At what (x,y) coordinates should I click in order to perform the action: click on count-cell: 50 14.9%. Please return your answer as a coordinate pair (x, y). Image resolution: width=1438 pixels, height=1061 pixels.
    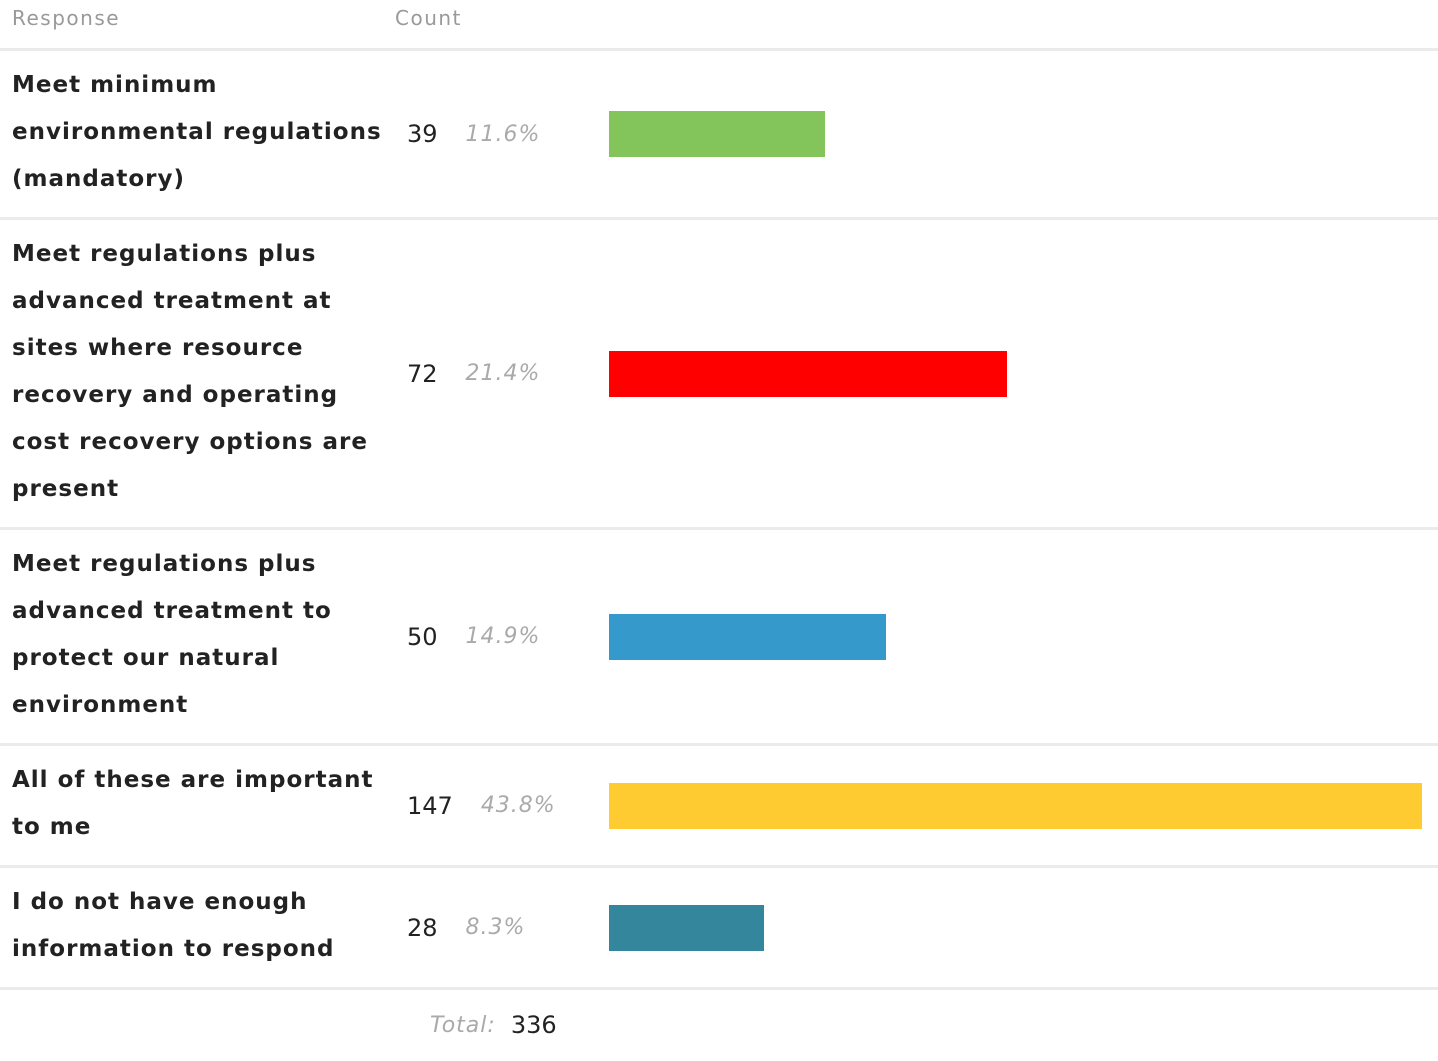
    Looking at the image, I should click on (502, 637).